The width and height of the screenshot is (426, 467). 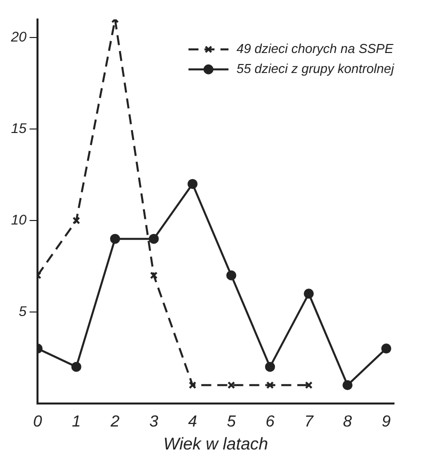 What do you see at coordinates (316, 68) in the screenshot?
I see `legend-label: 55 dzieci z grupy kontrolnej` at bounding box center [316, 68].